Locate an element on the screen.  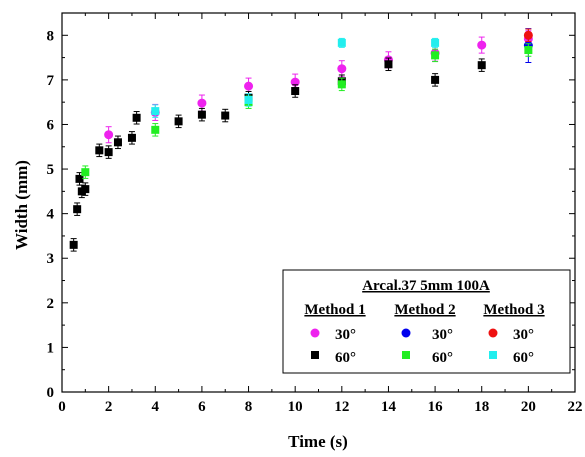
y-axis-label: Width (mm) is located at coordinates (21, 205).